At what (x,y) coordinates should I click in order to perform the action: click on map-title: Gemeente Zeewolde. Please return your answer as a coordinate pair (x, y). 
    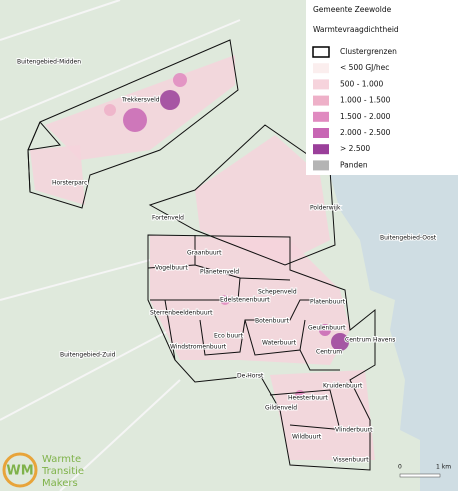
    Looking at the image, I should click on (352, 9).